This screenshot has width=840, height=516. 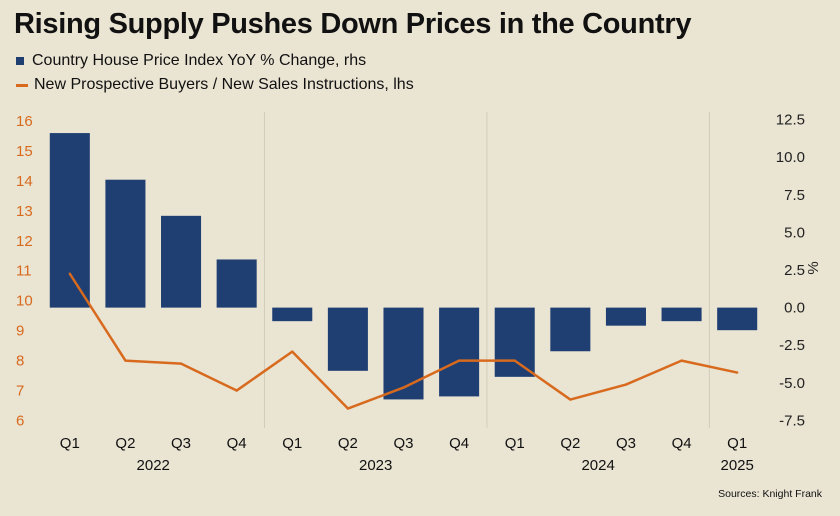 What do you see at coordinates (597, 465) in the screenshot?
I see `year-label-2024: 2024` at bounding box center [597, 465].